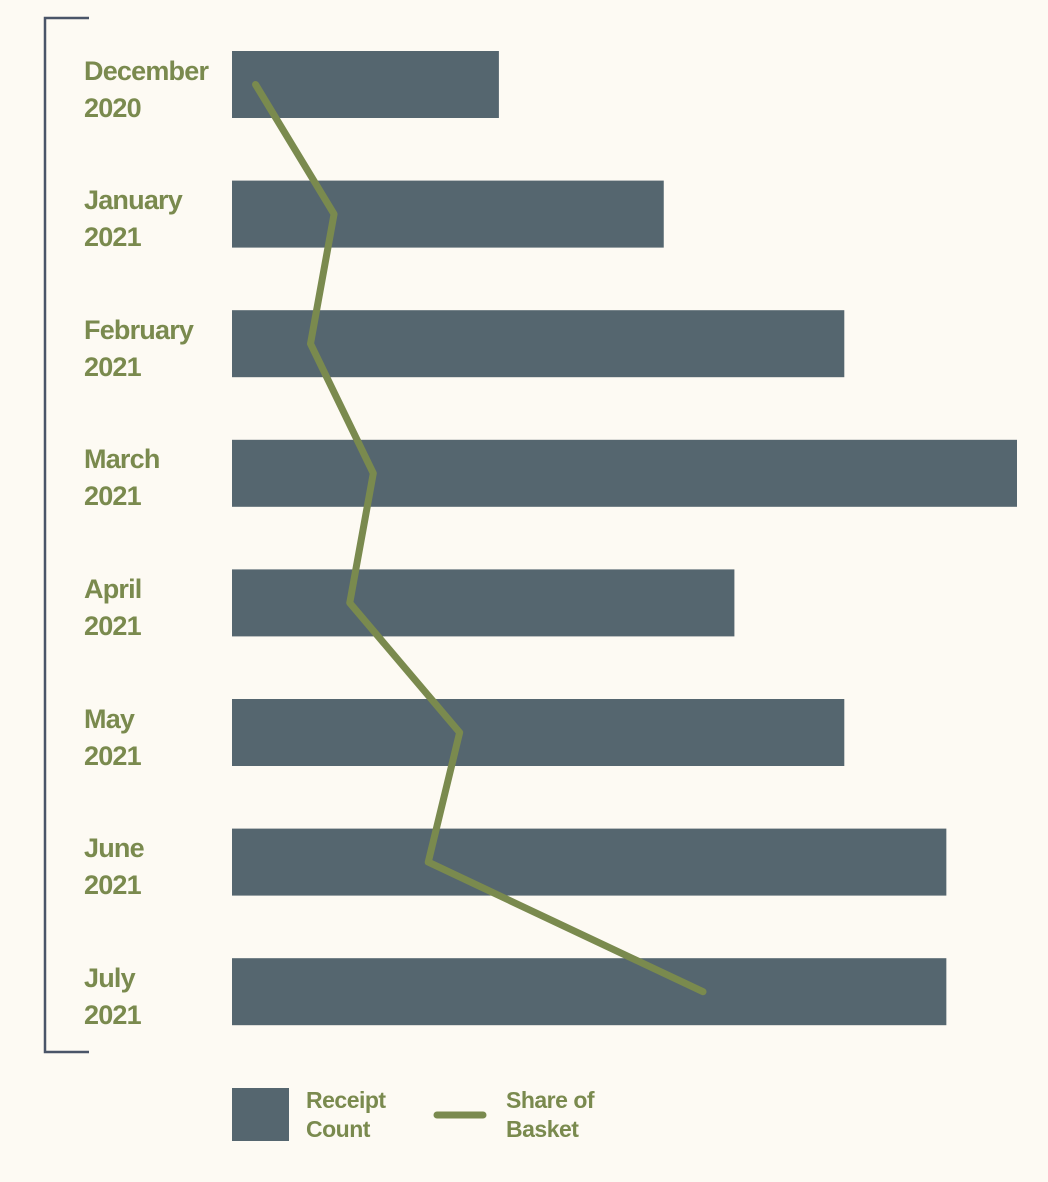 The height and width of the screenshot is (1182, 1048). I want to click on y-tick-label: May 2021, so click(113, 737).